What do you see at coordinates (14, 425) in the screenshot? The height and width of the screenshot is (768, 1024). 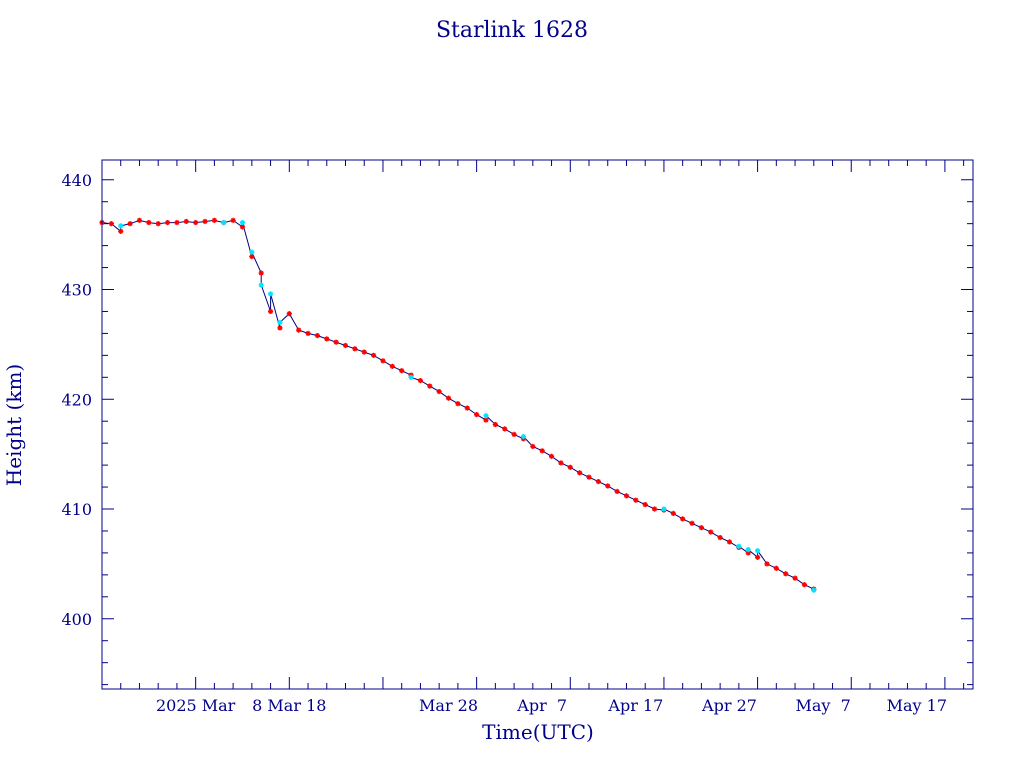 I see `y-axis-label: Height (km)` at bounding box center [14, 425].